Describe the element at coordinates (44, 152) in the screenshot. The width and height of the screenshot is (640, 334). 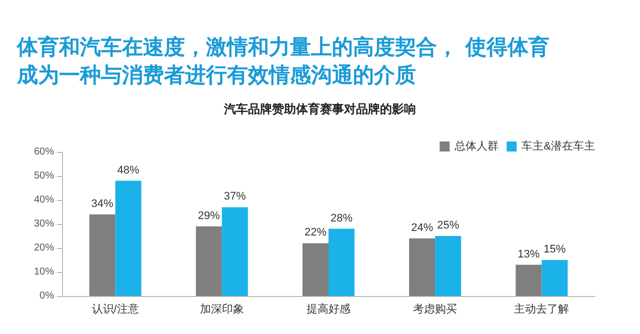
I see `y-tick-label: 60%` at that location.